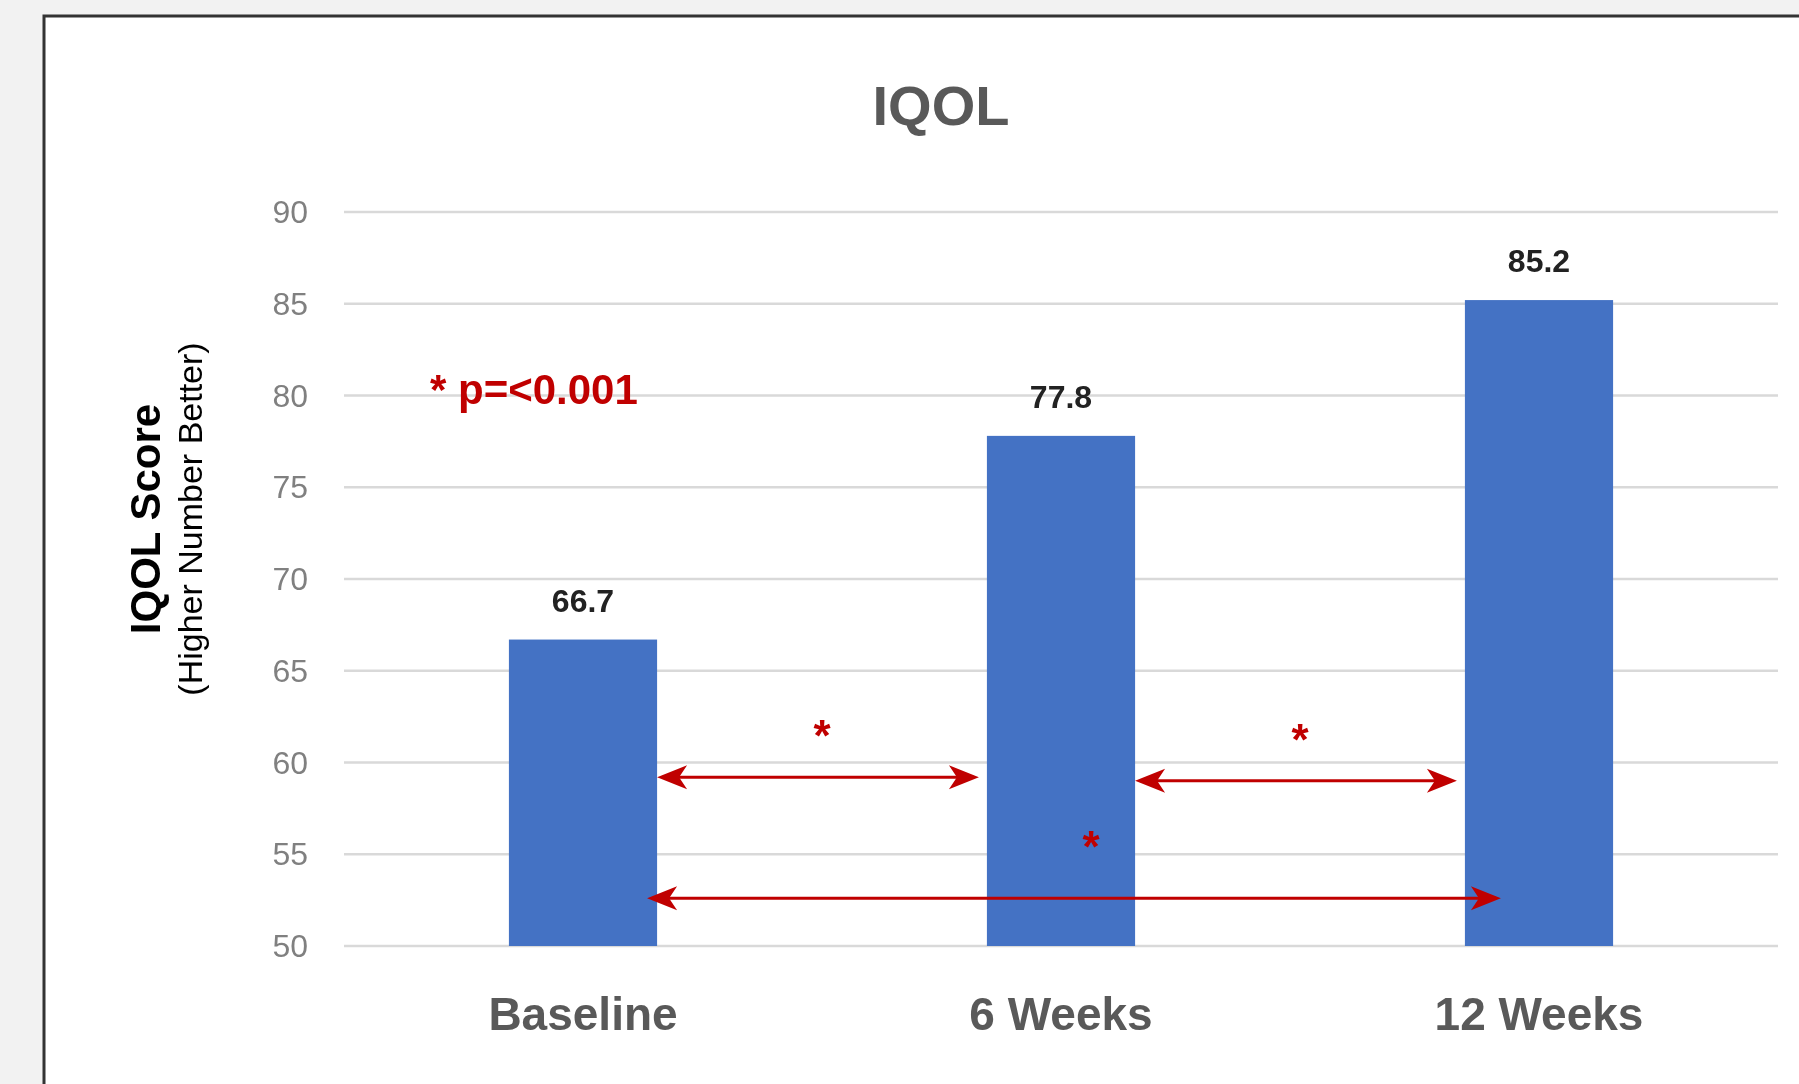 The width and height of the screenshot is (1799, 1084). I want to click on x-tick-label: Baseline, so click(583, 1014).